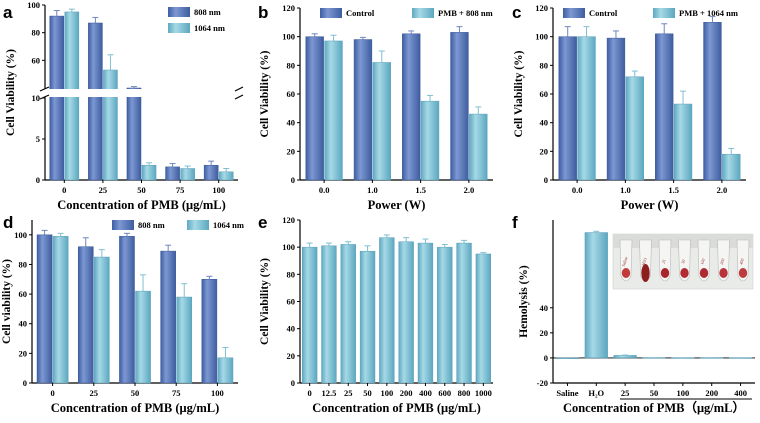 The height and width of the screenshot is (423, 760). I want to click on x-tick-label: 0, so click(310, 393).